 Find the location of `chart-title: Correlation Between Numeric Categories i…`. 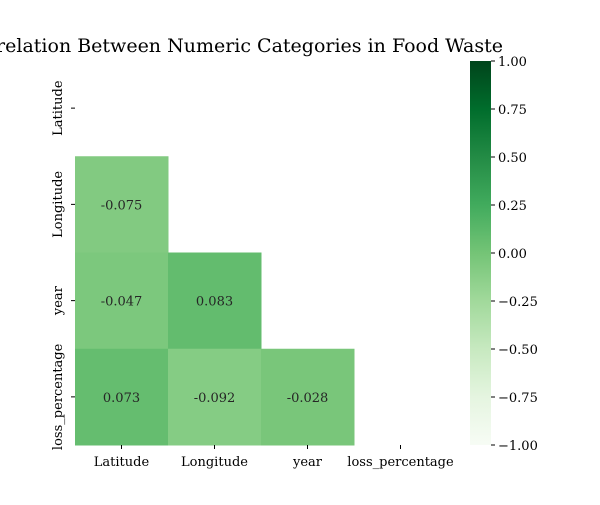

chart-title: Correlation Between Numeric Categories i… is located at coordinates (251, 46).